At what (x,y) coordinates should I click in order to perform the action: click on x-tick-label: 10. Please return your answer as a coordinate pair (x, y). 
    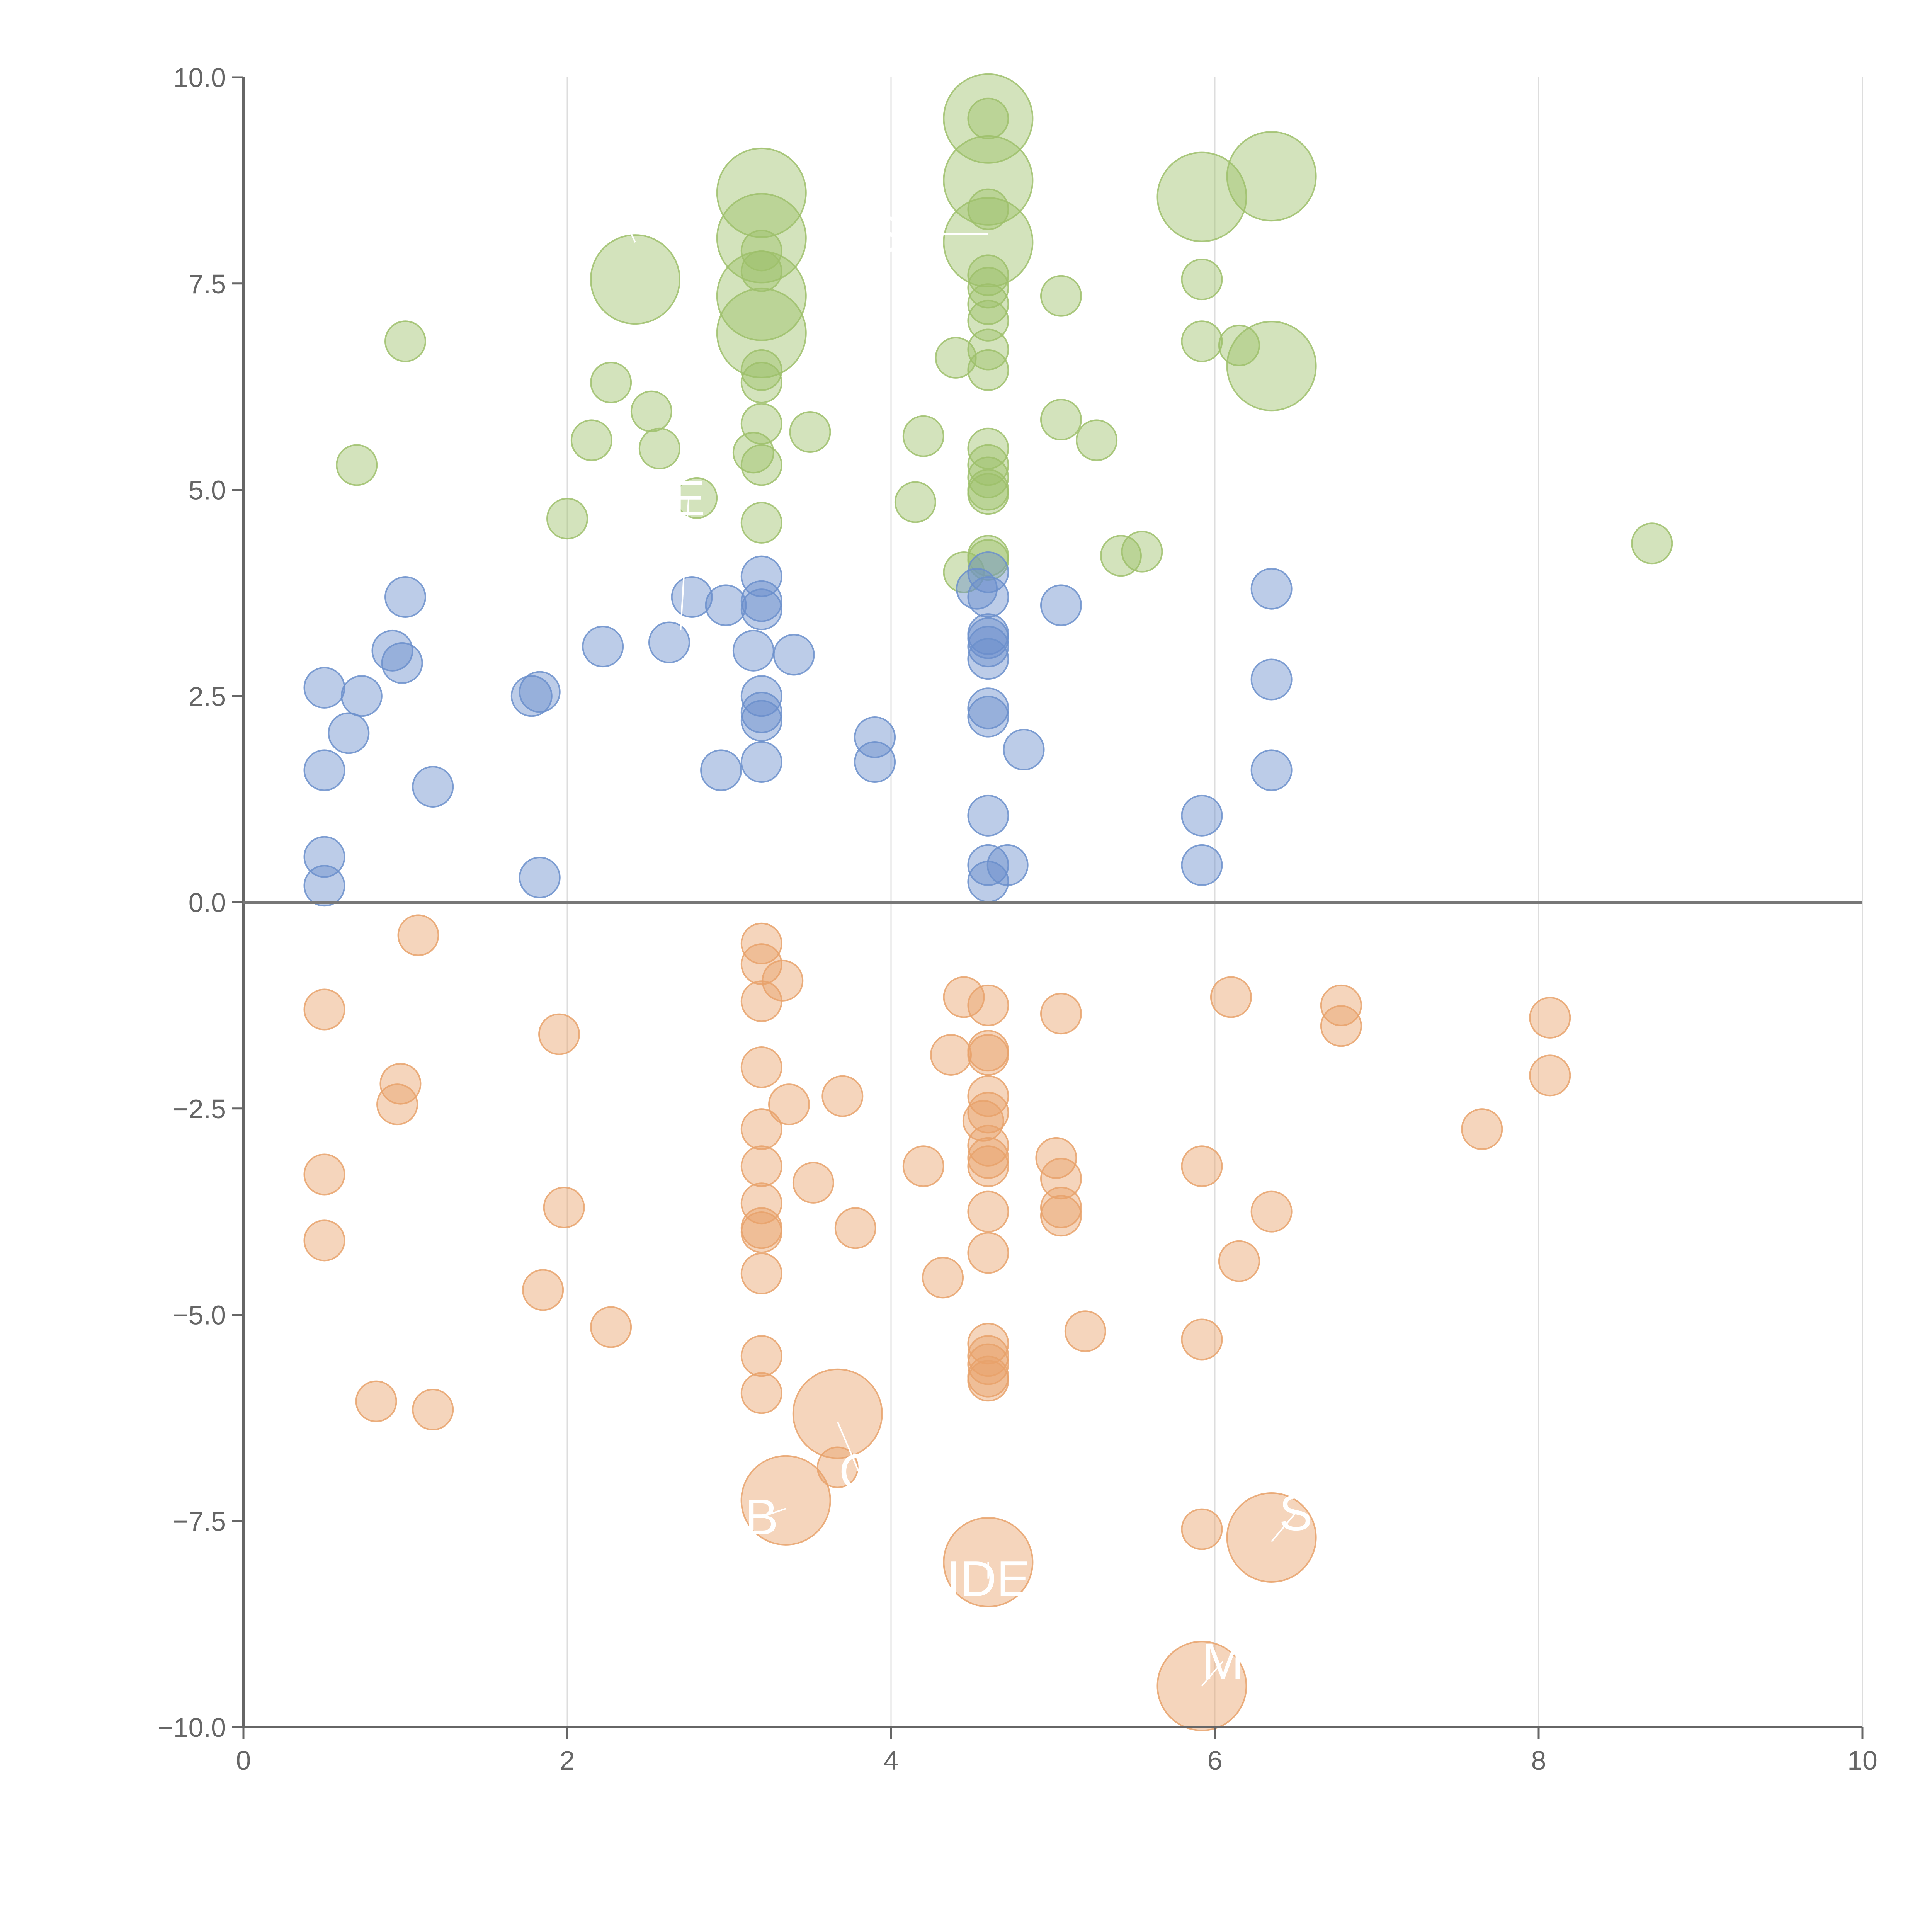
    Looking at the image, I should click on (1863, 1760).